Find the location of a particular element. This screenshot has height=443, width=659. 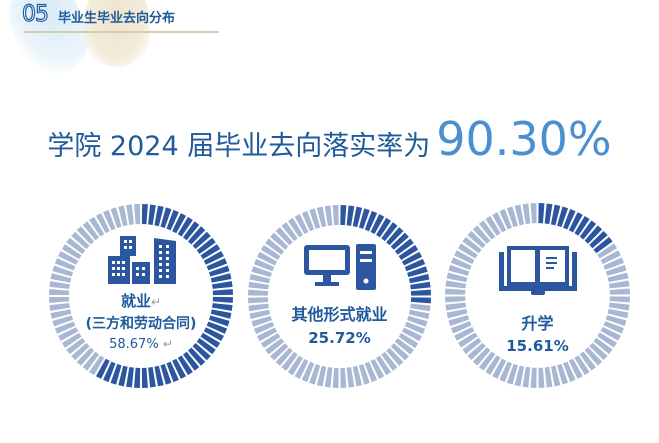

ring-employment: 就业↵ (三方和劳动合同) 58.67% ↵ is located at coordinates (141, 296).